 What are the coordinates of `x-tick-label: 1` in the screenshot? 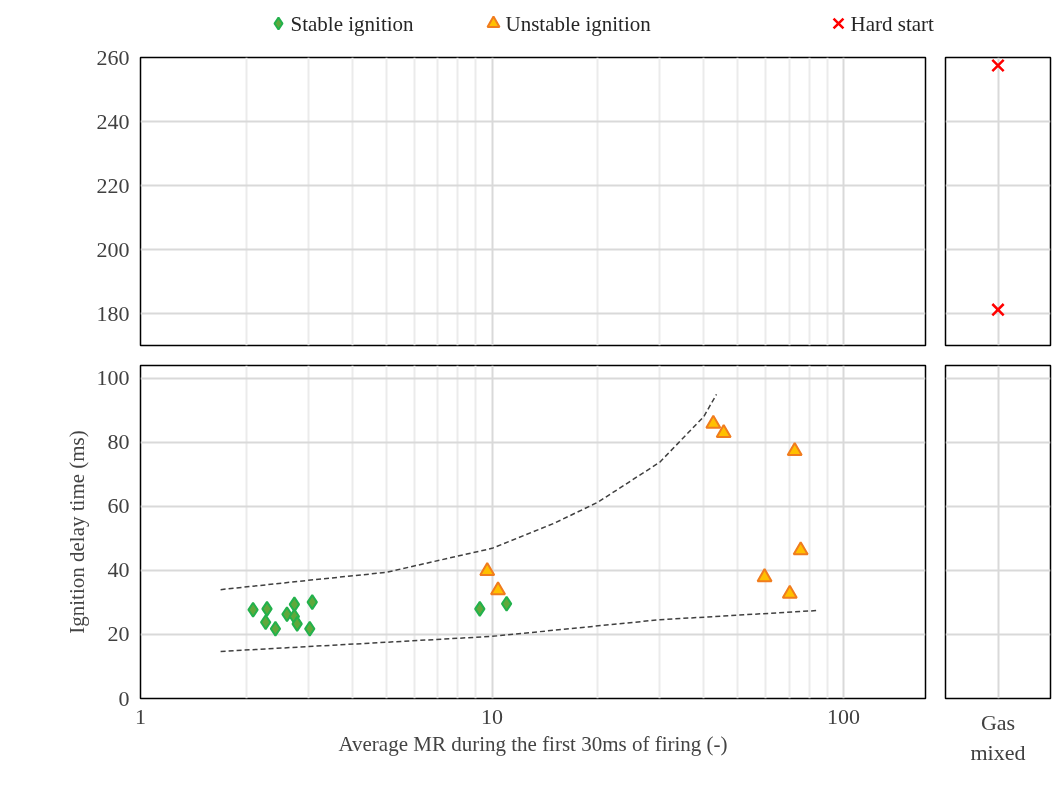 It's located at (140, 716).